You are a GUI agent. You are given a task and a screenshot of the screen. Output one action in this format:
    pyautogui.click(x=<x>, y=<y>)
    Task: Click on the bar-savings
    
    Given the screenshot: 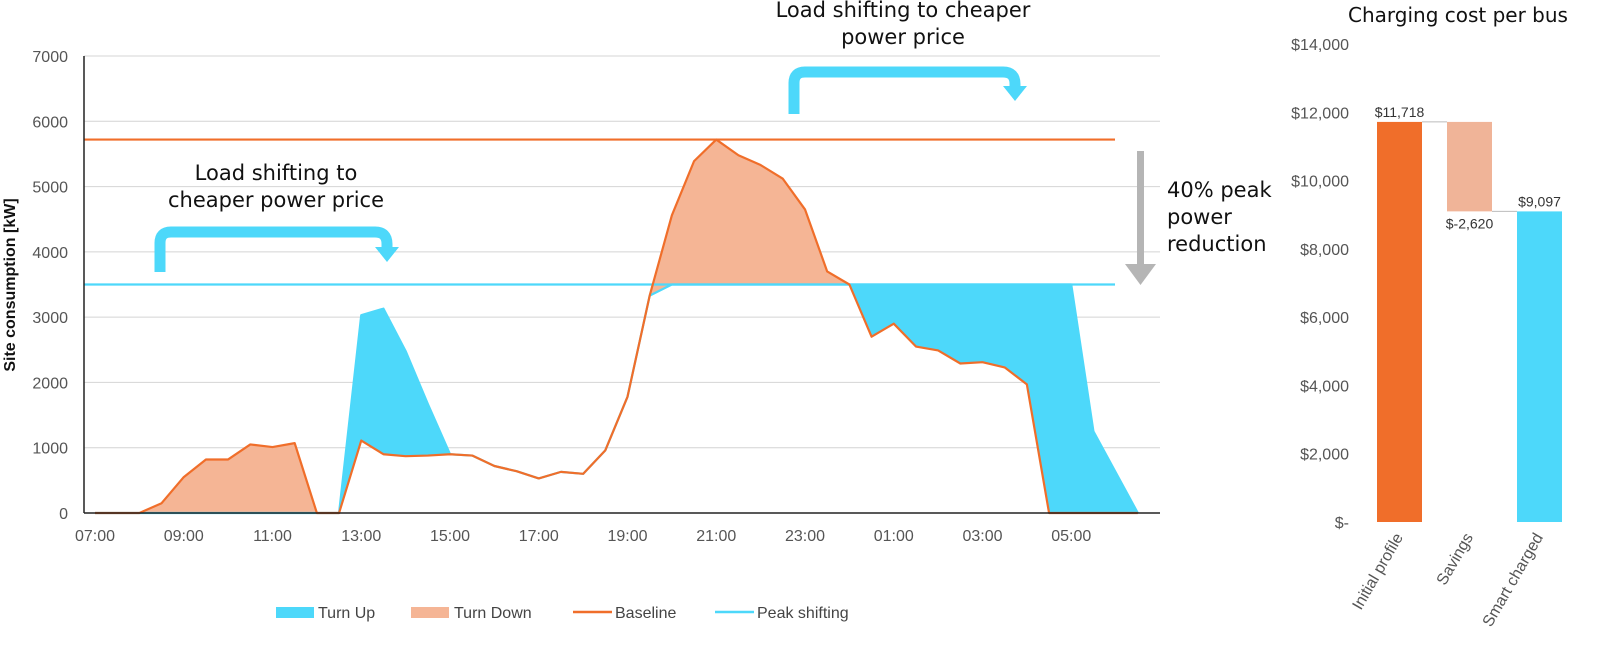 What is the action you would take?
    pyautogui.click(x=1469, y=166)
    